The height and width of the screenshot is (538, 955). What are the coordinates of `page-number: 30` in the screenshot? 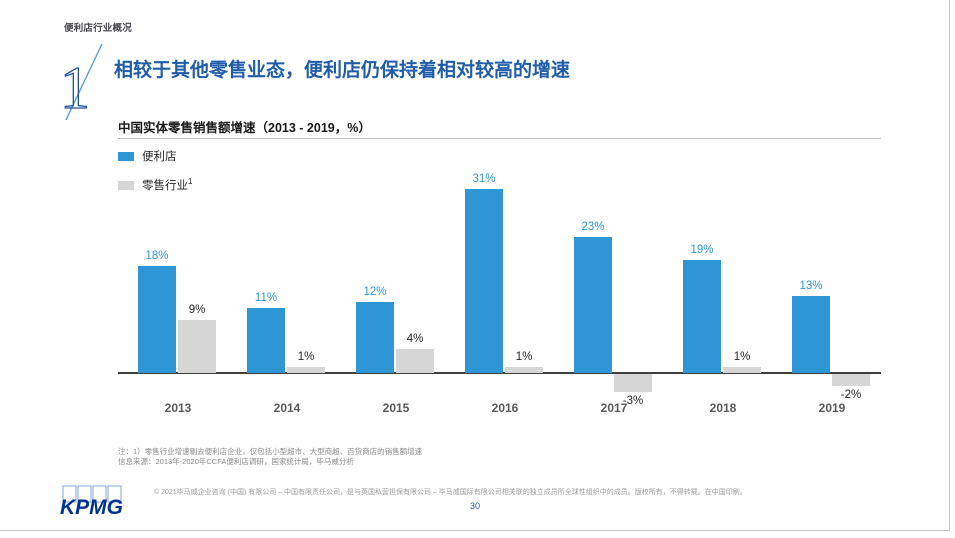 It's located at (474, 506).